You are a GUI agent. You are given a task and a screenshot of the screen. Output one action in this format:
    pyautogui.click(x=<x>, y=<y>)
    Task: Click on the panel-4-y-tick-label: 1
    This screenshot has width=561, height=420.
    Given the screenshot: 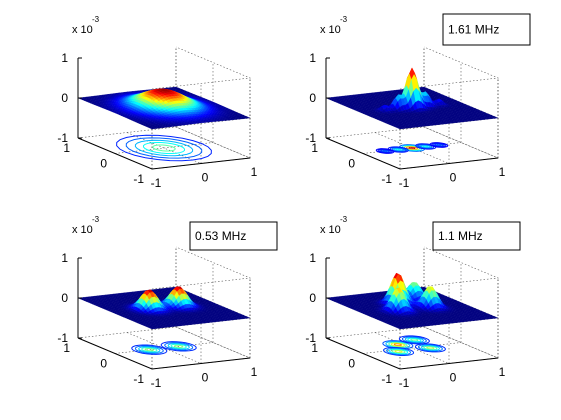 What is the action you would take?
    pyautogui.click(x=502, y=372)
    